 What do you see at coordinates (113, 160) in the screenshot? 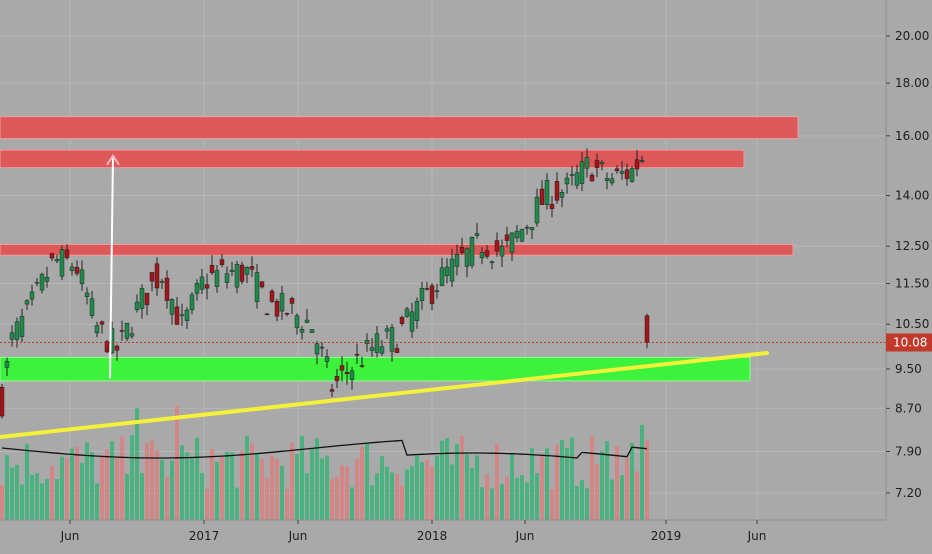
I see `arrow-head` at bounding box center [113, 160].